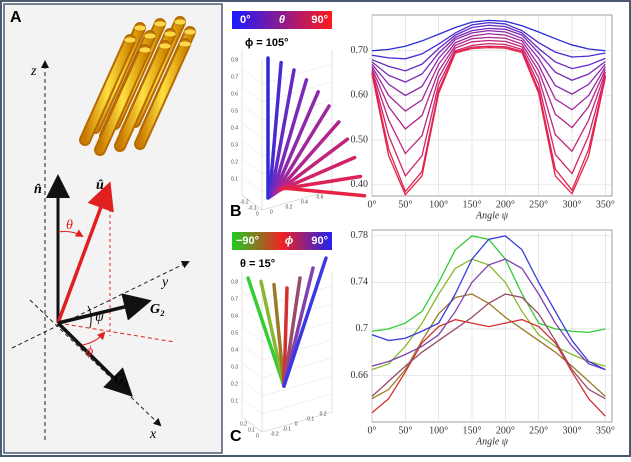 The height and width of the screenshot is (462, 631). Describe the element at coordinates (236, 436) in the screenshot. I see `panel-label: C` at that location.